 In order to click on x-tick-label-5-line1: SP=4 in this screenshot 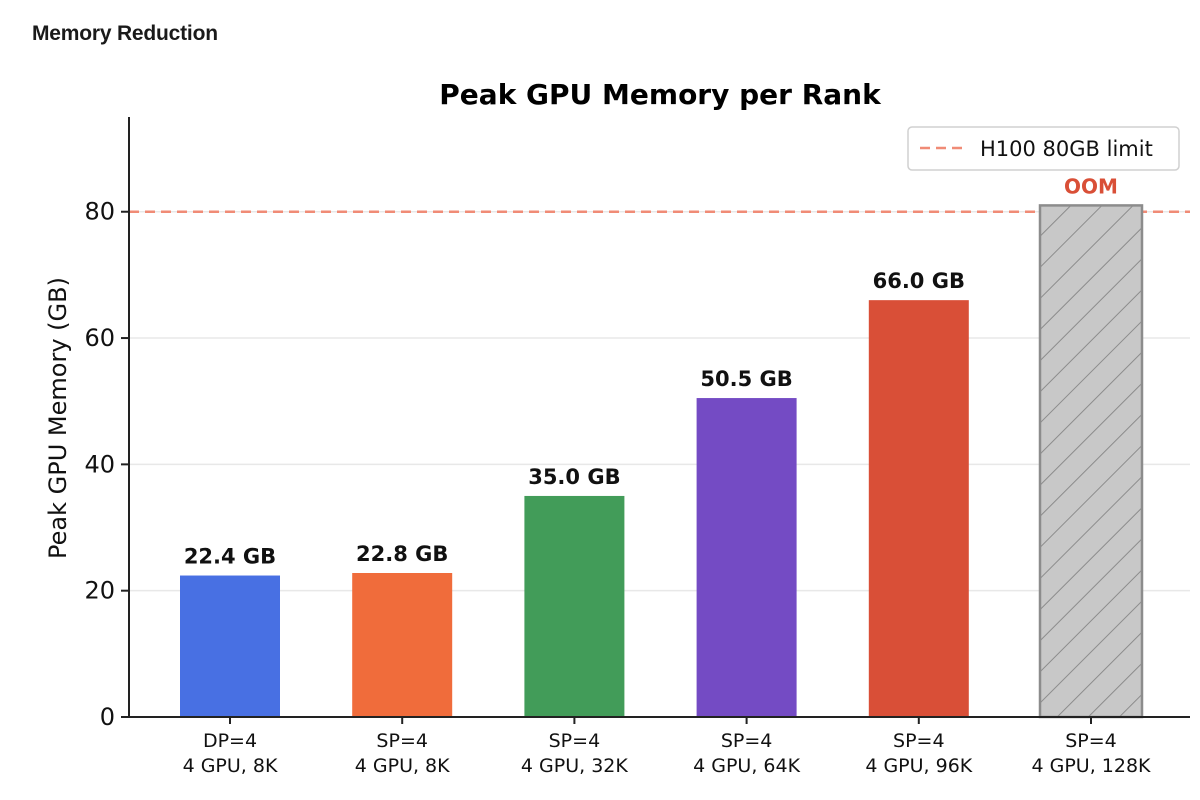, I will do `click(1091, 741)`.